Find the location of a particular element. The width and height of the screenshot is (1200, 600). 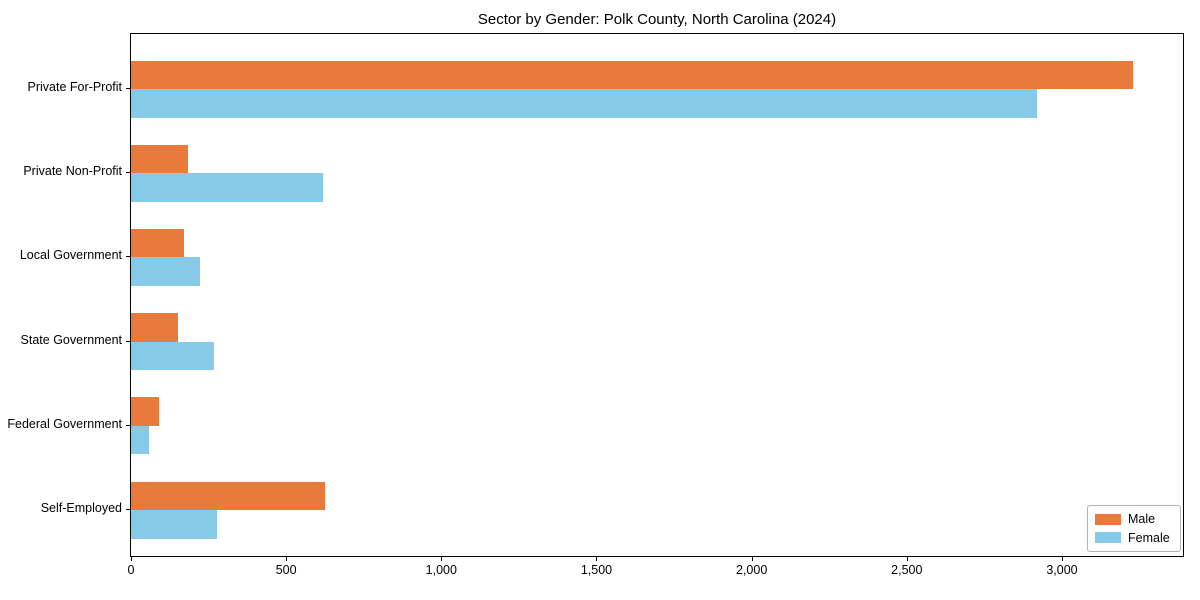

x-tick-label: 2,000 is located at coordinates (752, 570).